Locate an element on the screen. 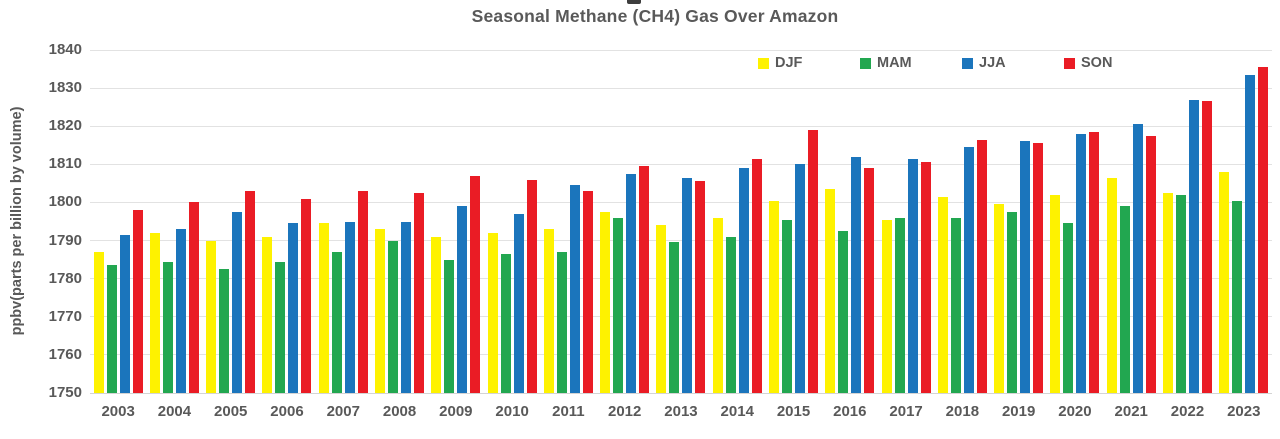  bar-2016-SON is located at coordinates (869, 280).